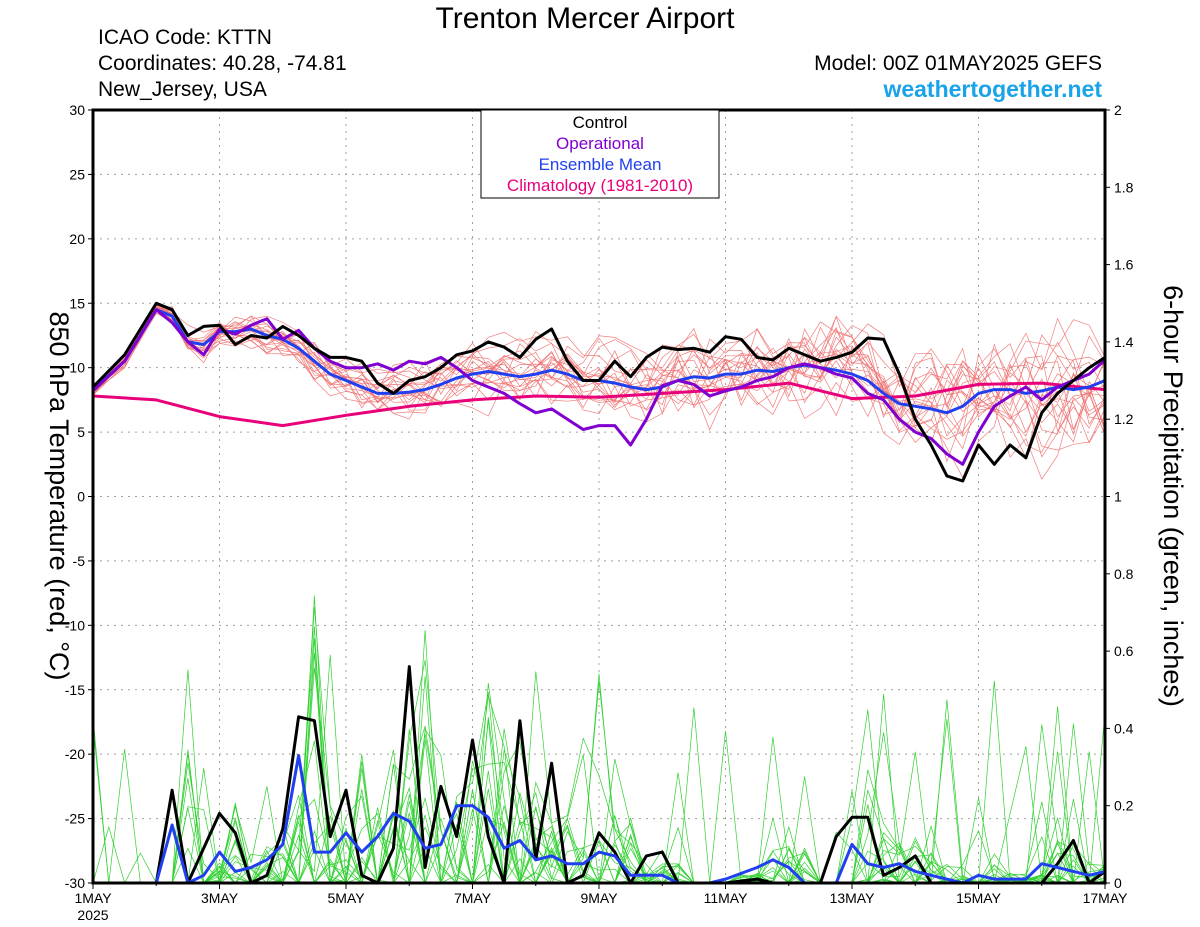 The image size is (1200, 927). What do you see at coordinates (726, 898) in the screenshot?
I see `x-tick-label: 11MAY` at bounding box center [726, 898].